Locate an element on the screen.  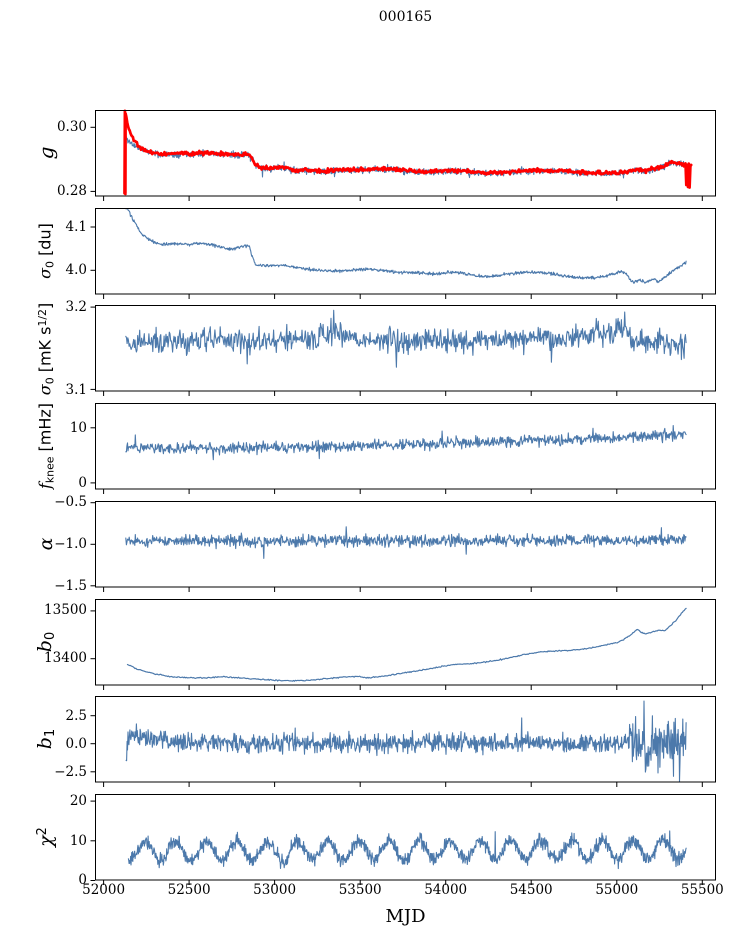
series-line-b1 is located at coordinates (406, 741).